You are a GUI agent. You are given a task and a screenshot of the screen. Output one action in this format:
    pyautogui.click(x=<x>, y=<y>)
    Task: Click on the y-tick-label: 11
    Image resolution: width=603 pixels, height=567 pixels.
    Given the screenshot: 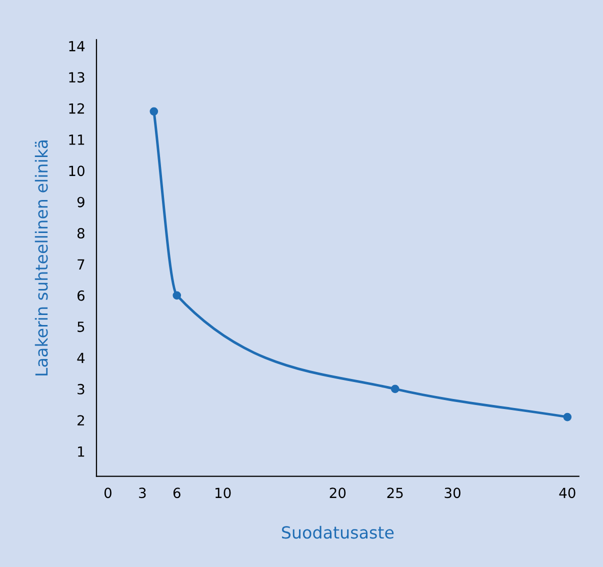 What is the action you would take?
    pyautogui.click(x=76, y=139)
    